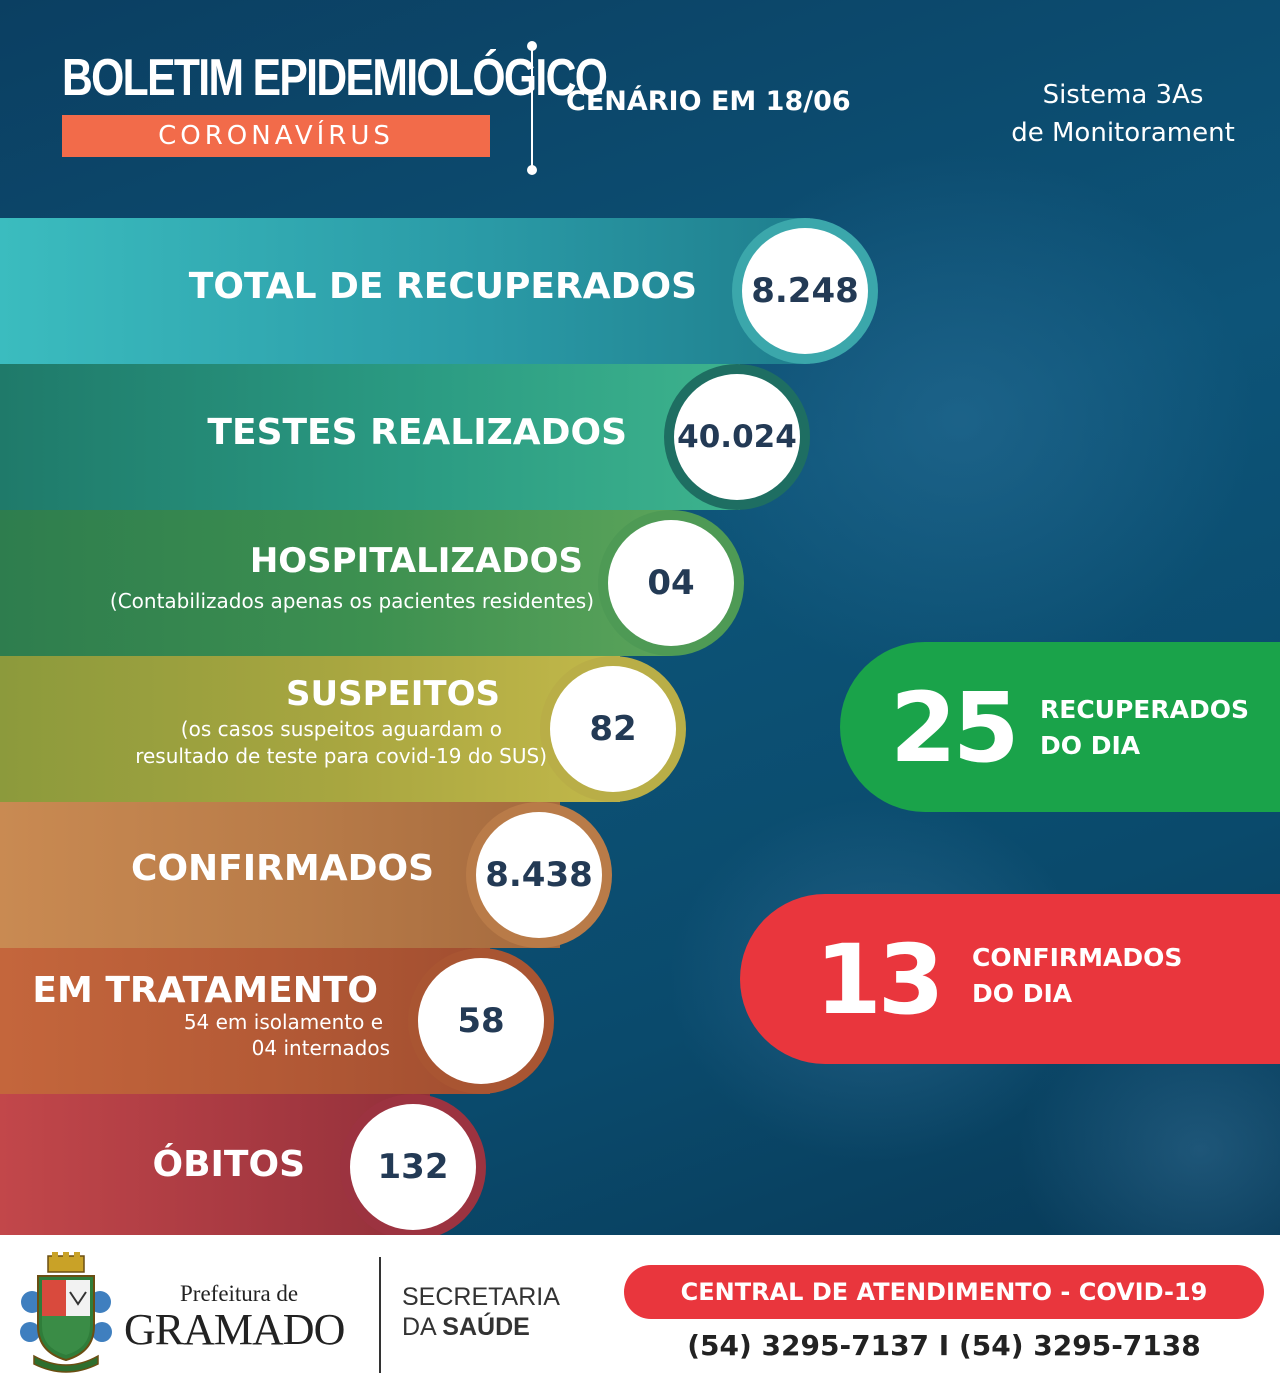 This screenshot has width=1280, height=1390. What do you see at coordinates (417, 432) in the screenshot?
I see `stat-label-tests: TESTES REALIZADOS` at bounding box center [417, 432].